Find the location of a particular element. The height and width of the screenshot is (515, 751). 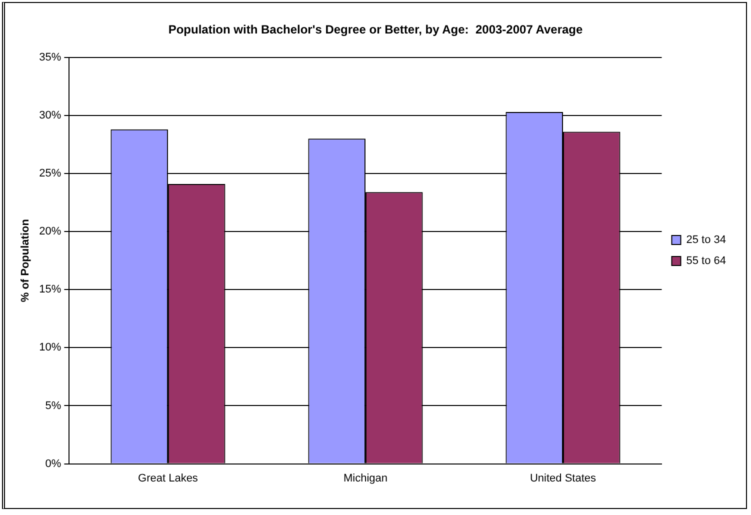

legend-label: 25 to 34 is located at coordinates (706, 240).